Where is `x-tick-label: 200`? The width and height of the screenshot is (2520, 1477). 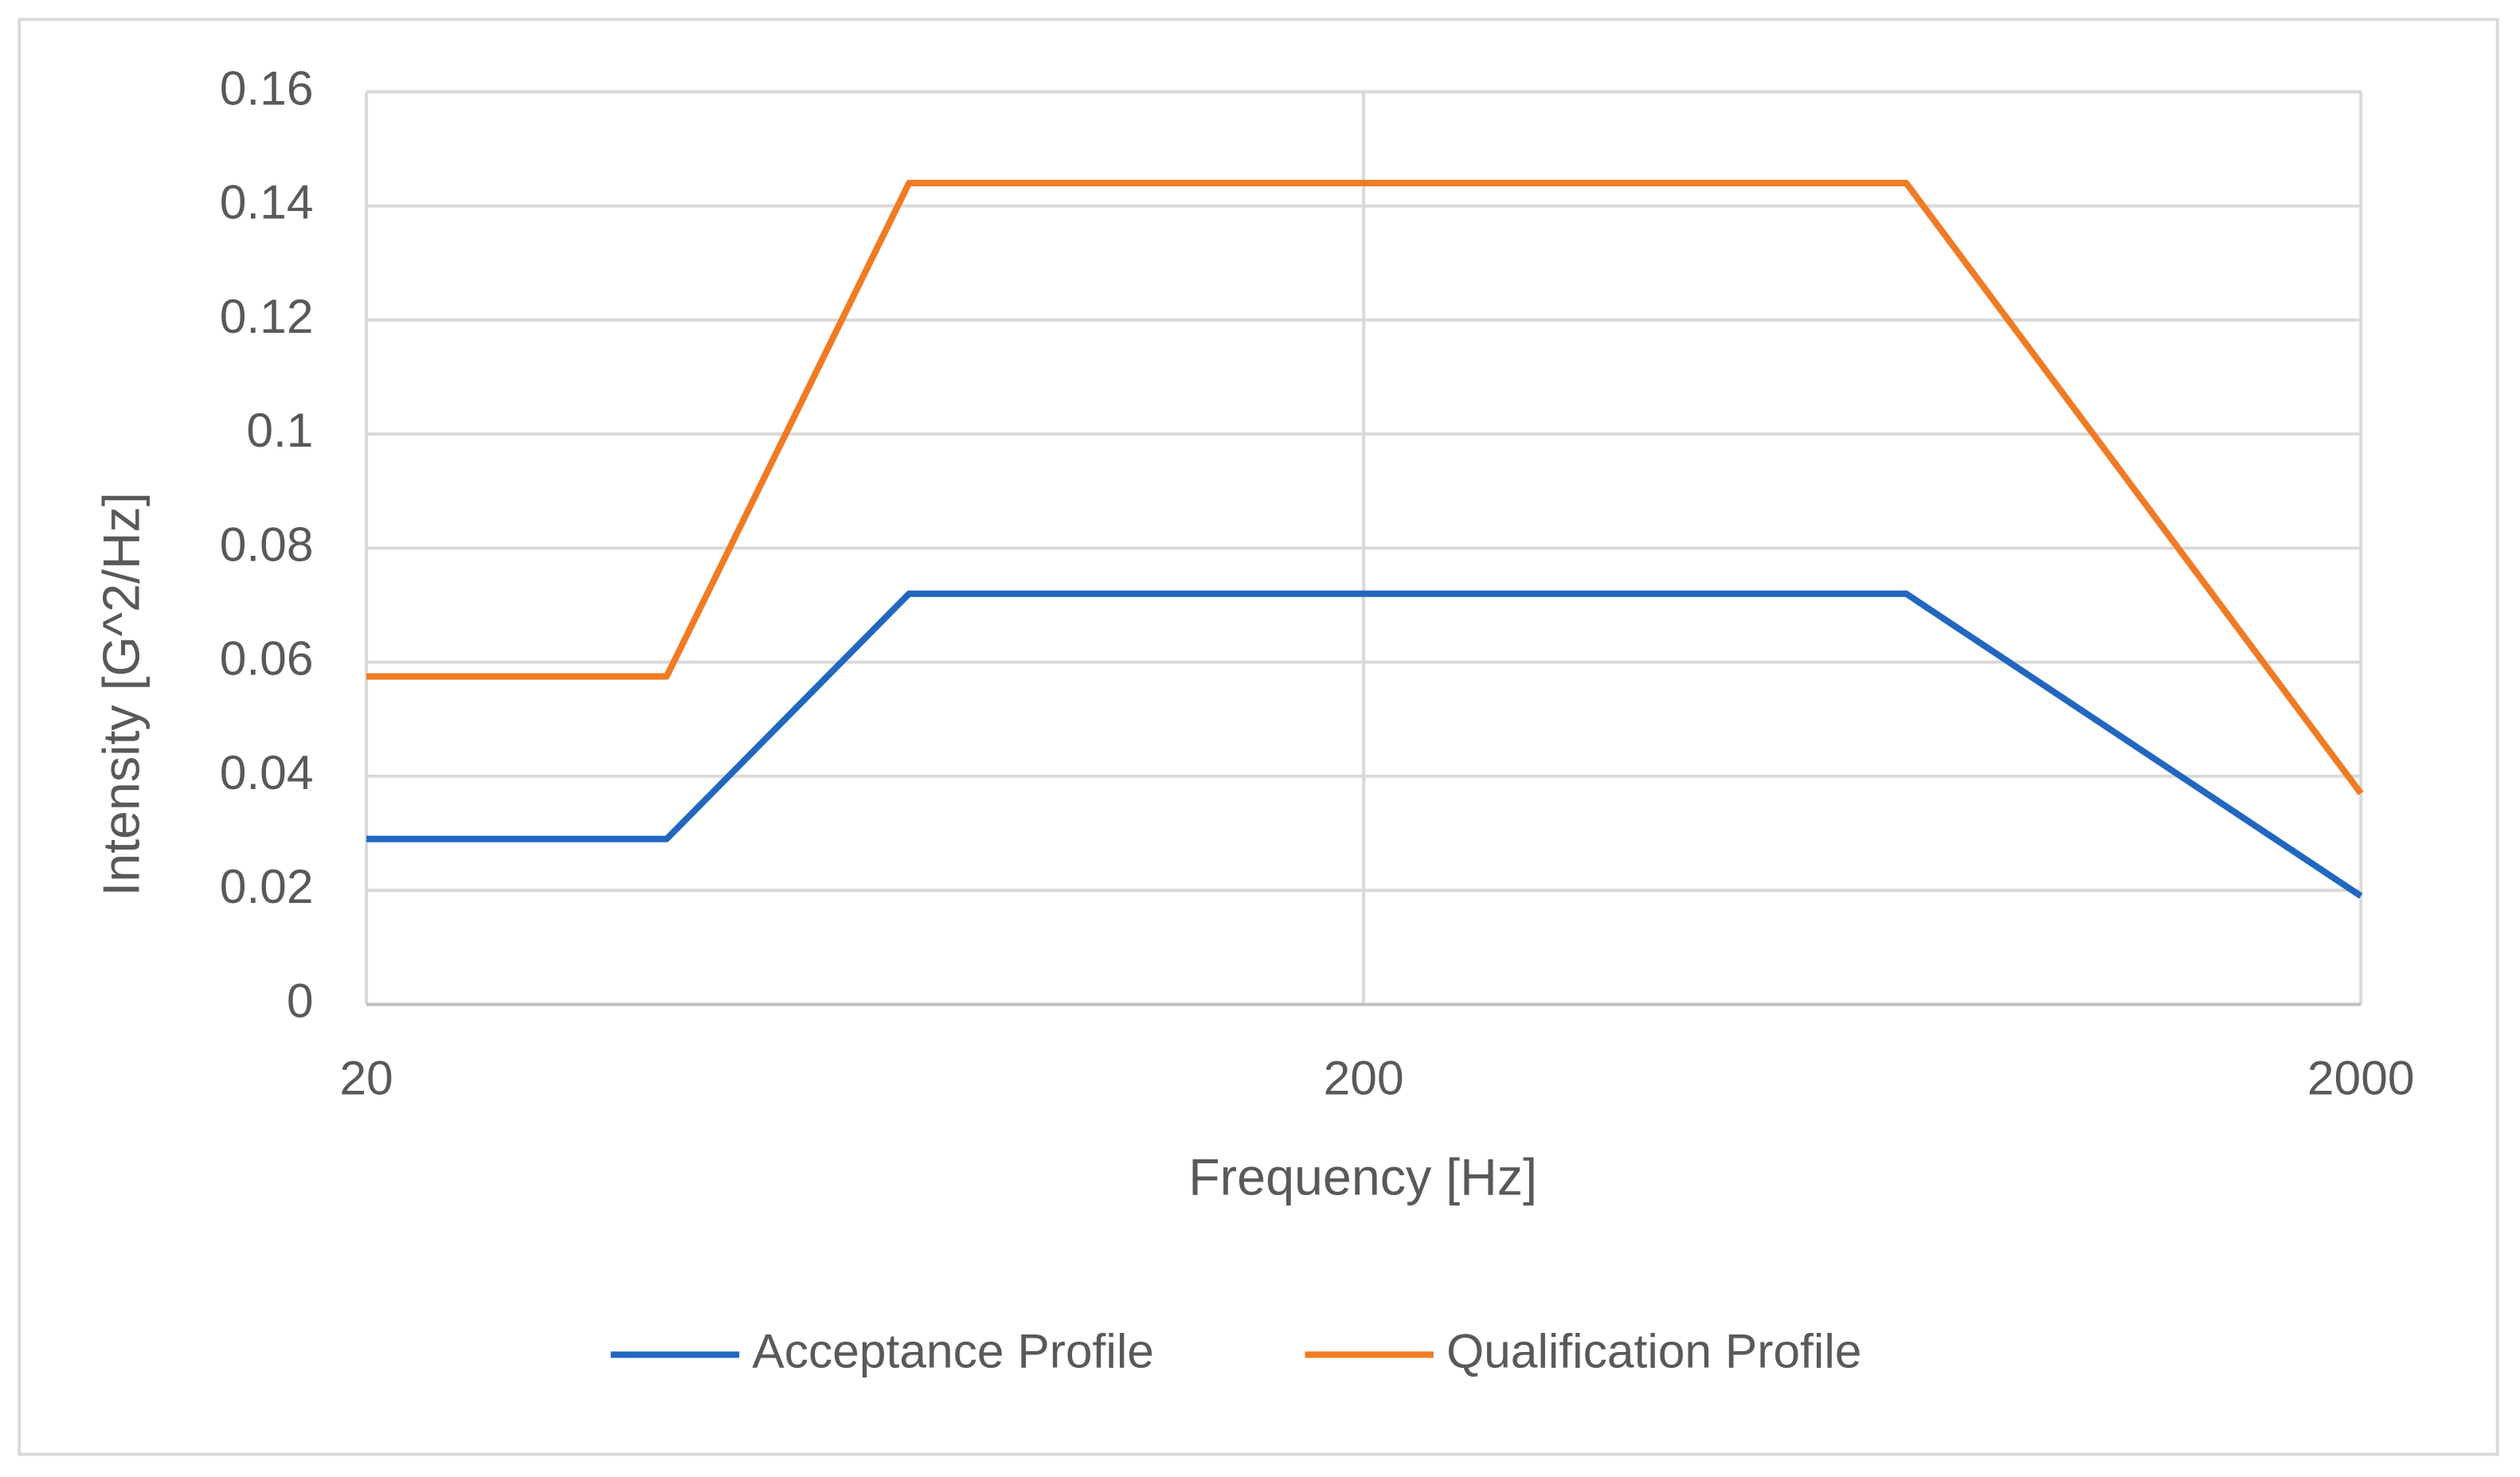
x-tick-label: 200 is located at coordinates (1364, 1077).